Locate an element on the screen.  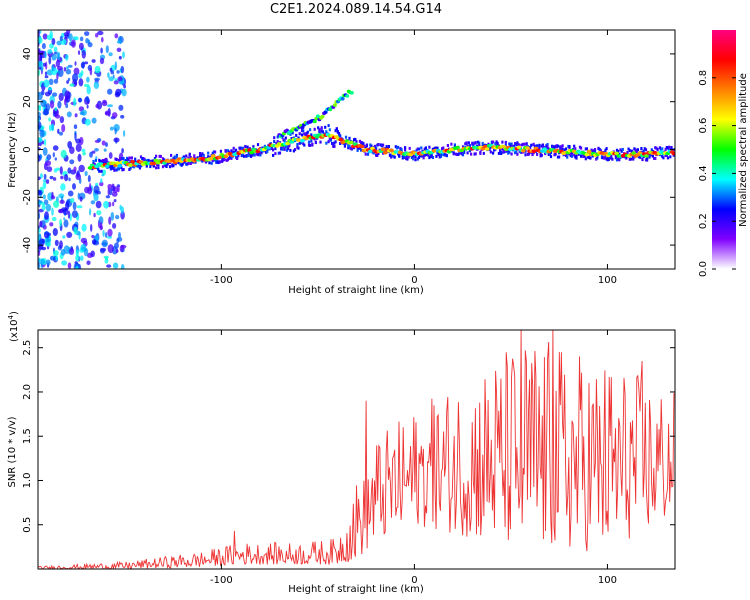
y-tick-label: 40 is located at coordinates (27, 54).